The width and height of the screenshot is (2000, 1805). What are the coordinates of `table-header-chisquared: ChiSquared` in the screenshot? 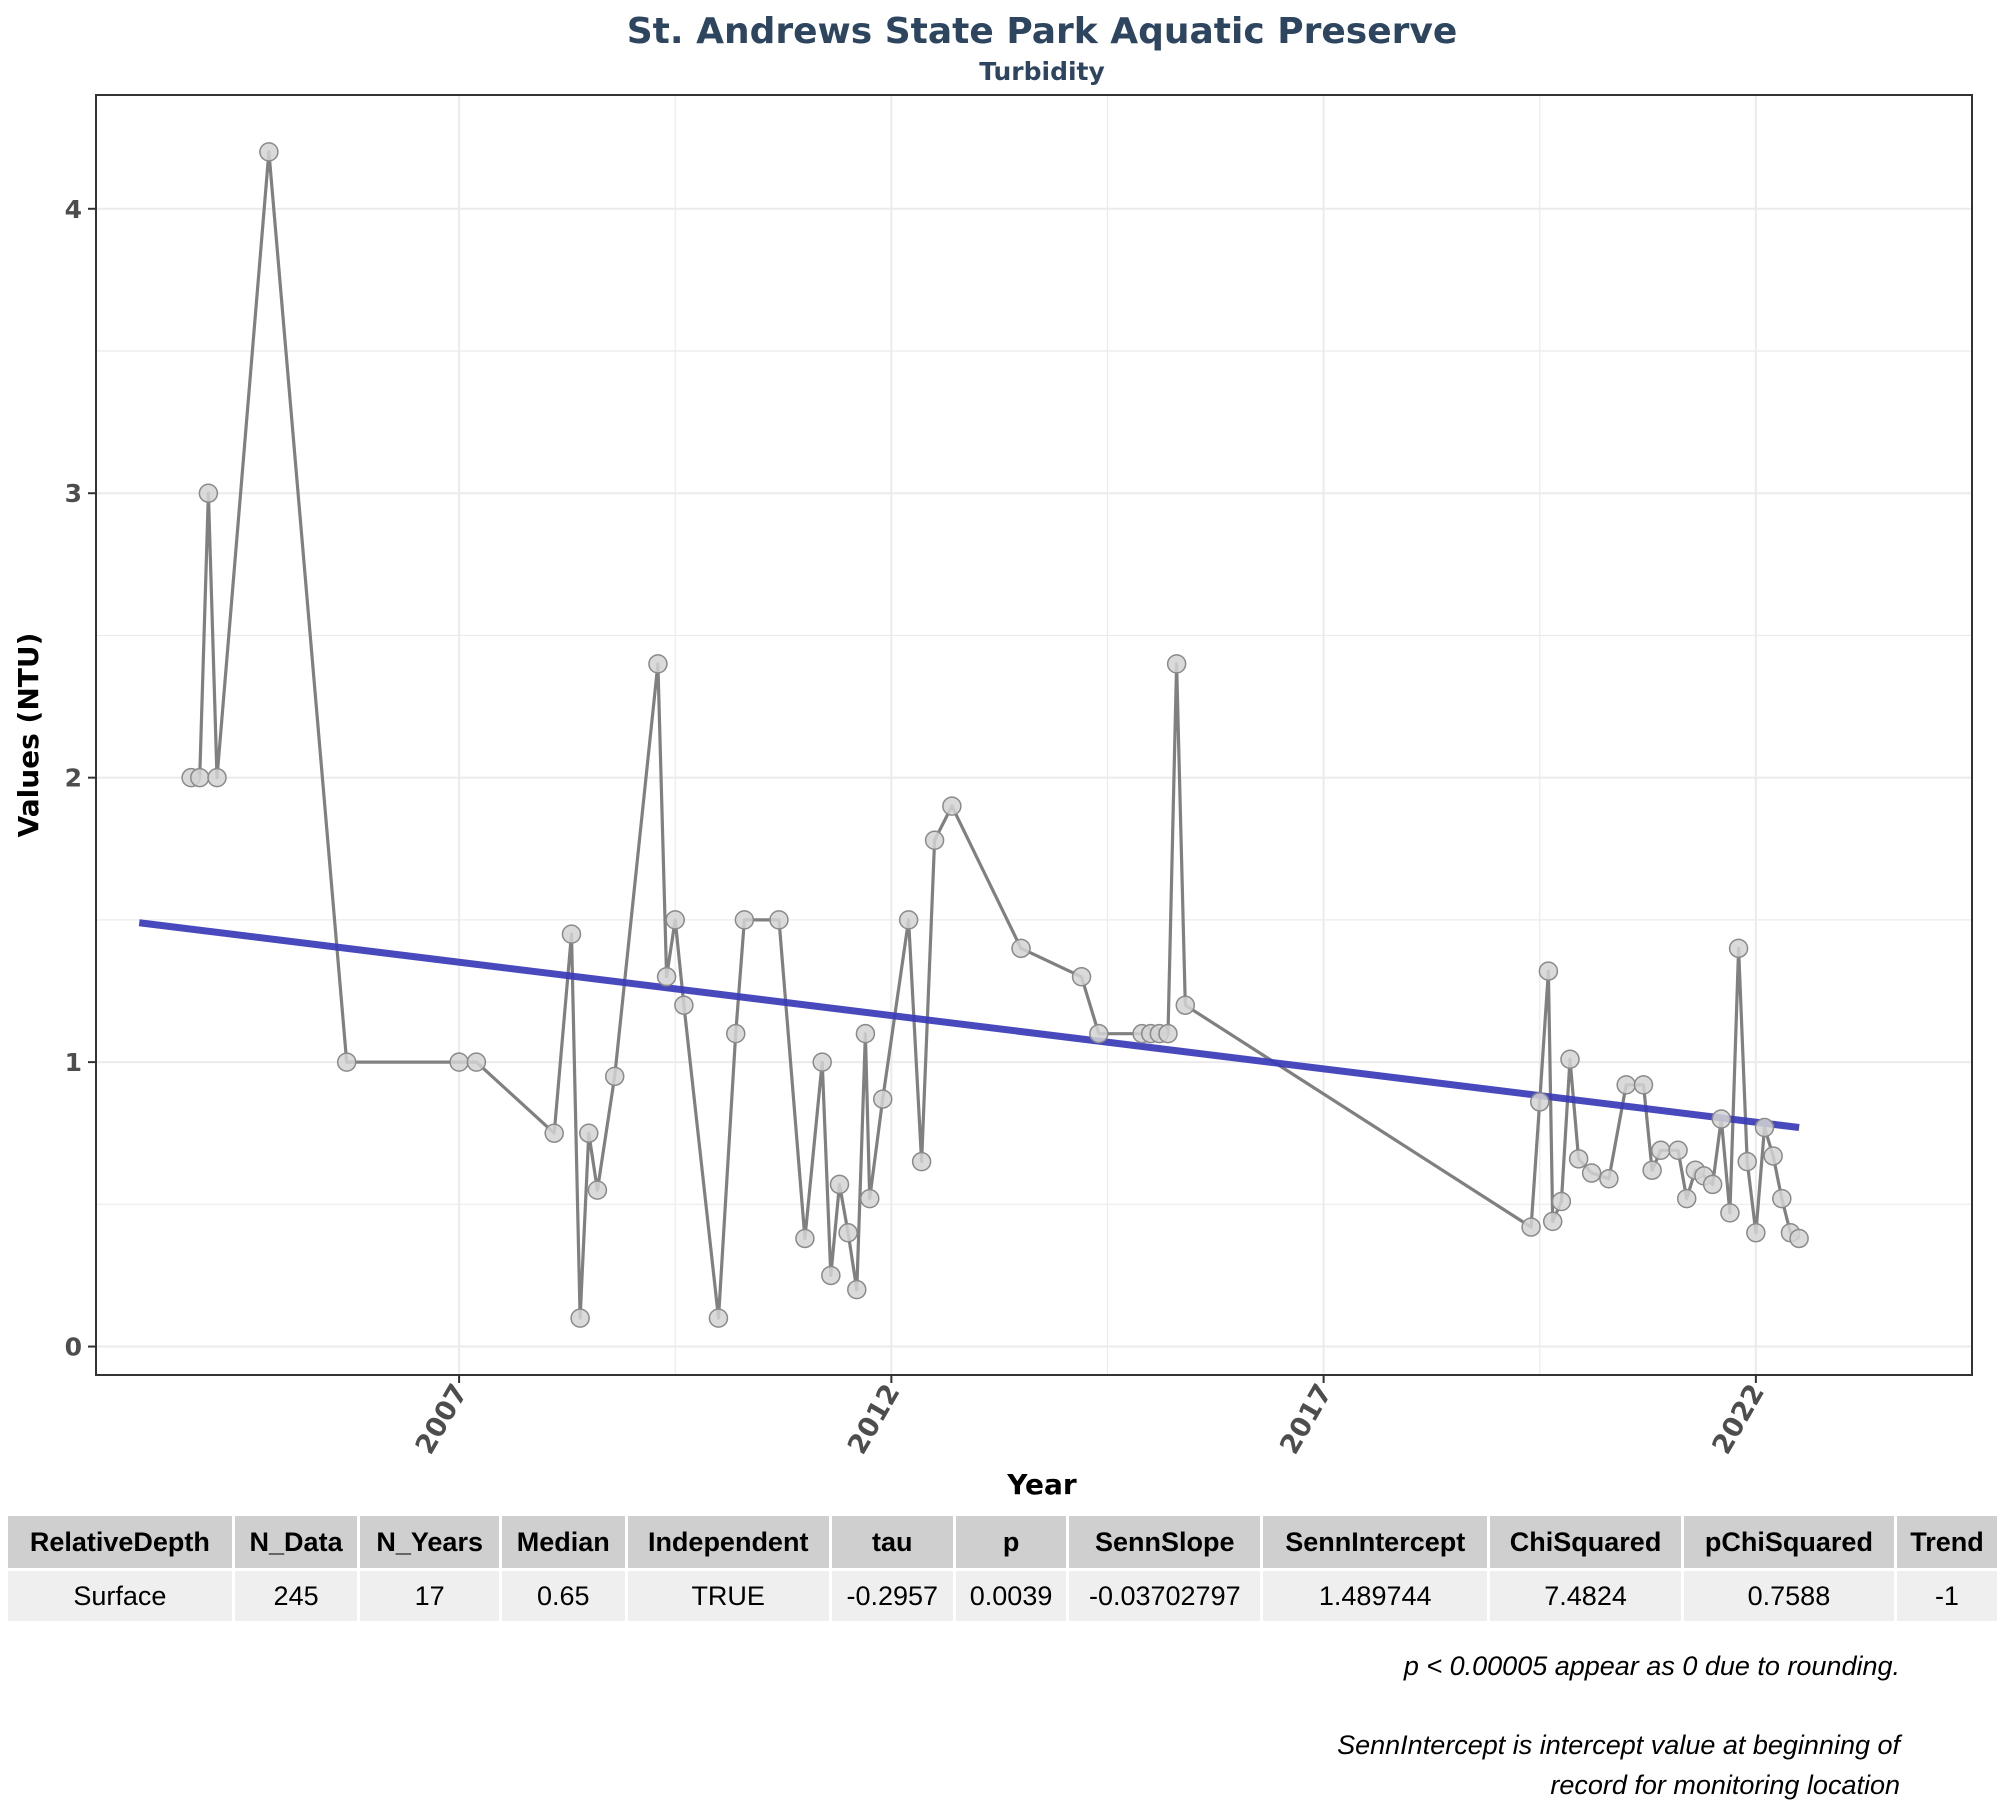 It's located at (1586, 1543).